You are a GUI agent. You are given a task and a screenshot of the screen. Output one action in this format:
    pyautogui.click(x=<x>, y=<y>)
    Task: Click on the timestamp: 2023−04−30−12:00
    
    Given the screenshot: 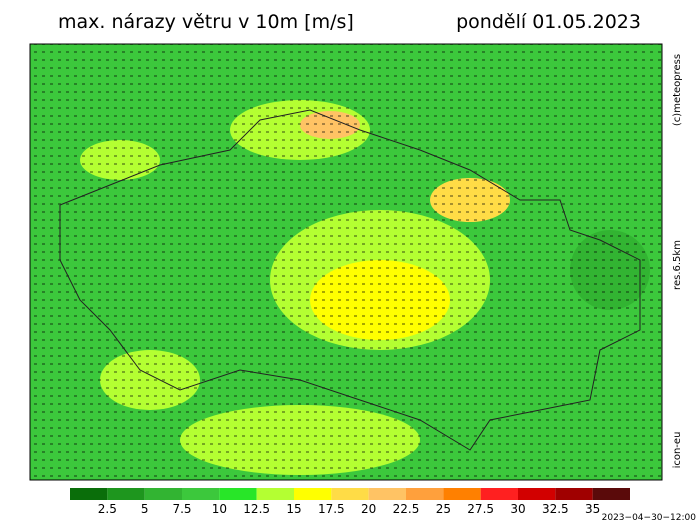 What is the action you would take?
    pyautogui.click(x=649, y=518)
    